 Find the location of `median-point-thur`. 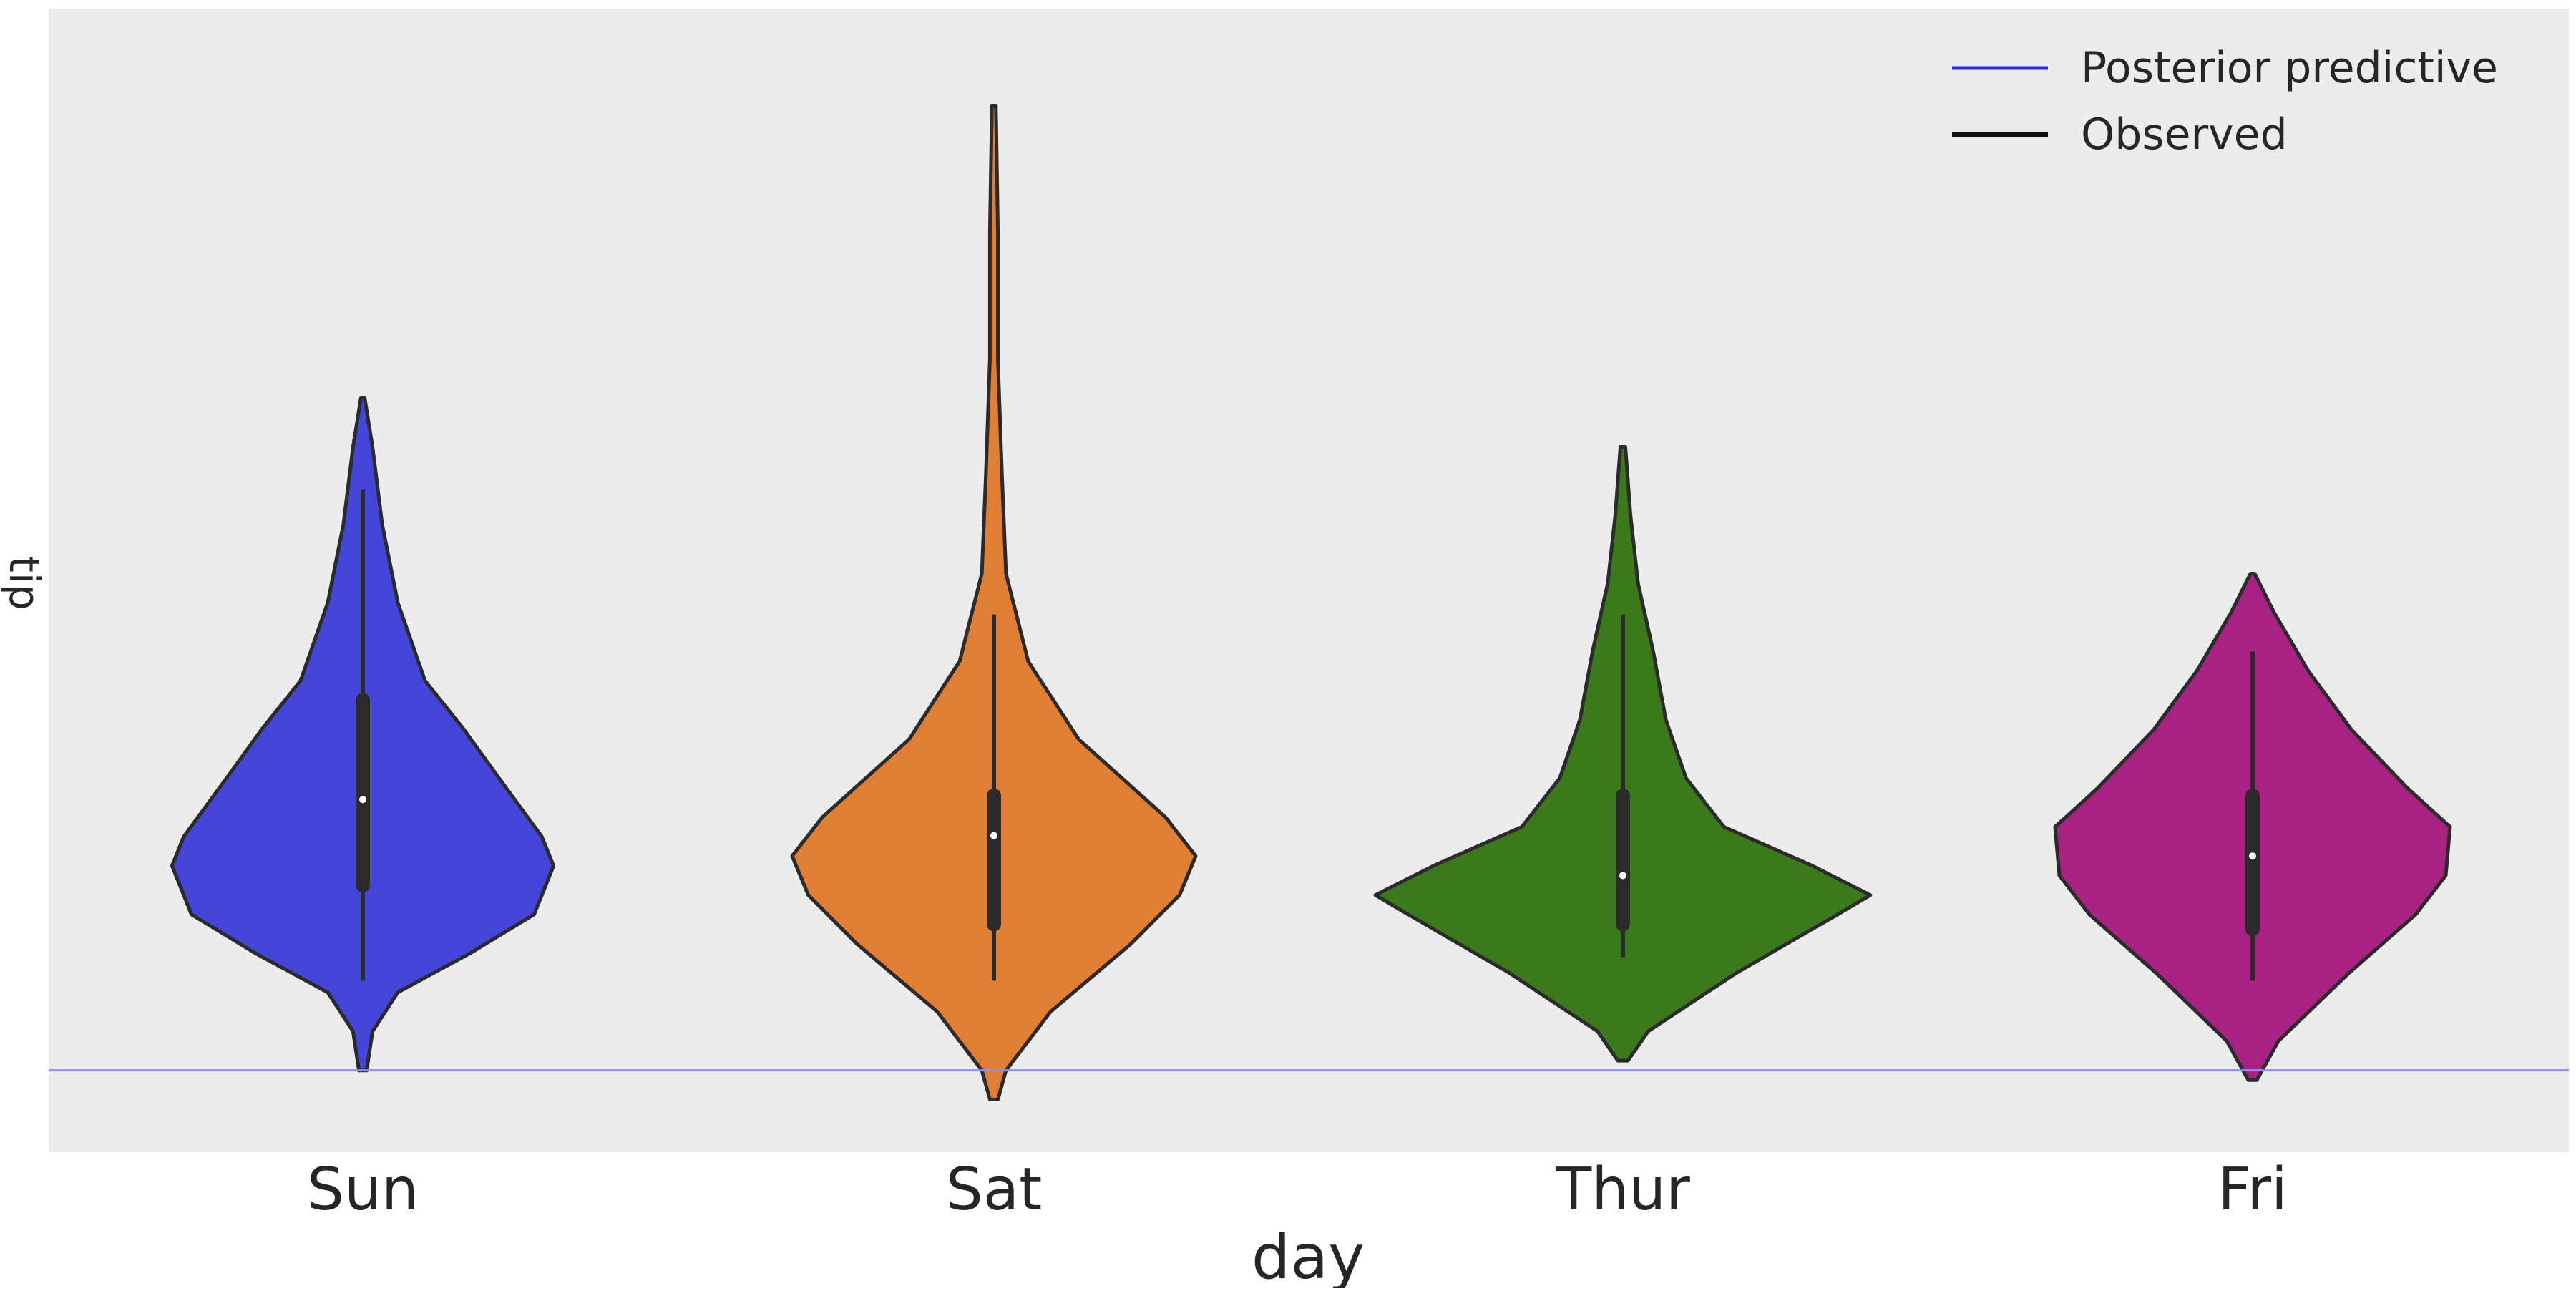

median-point-thur is located at coordinates (1622, 876).